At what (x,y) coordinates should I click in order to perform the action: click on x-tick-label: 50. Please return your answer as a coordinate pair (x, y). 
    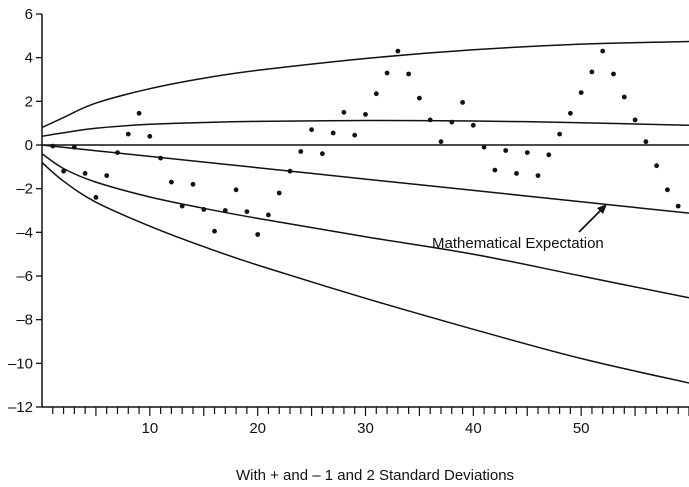
    Looking at the image, I should click on (581, 428).